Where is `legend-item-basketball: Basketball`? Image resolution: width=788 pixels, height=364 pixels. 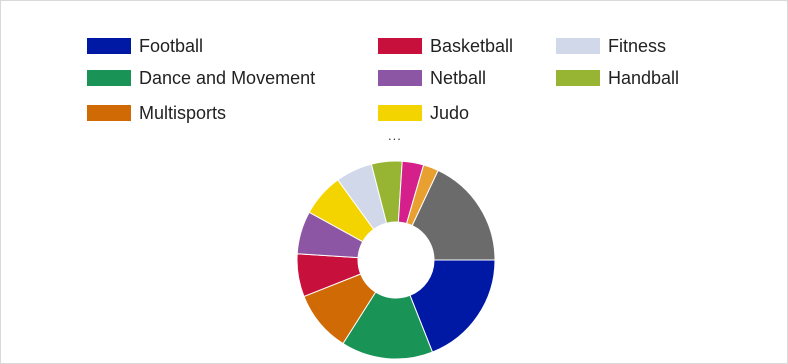
legend-item-basketball: Basketball is located at coordinates (445, 46).